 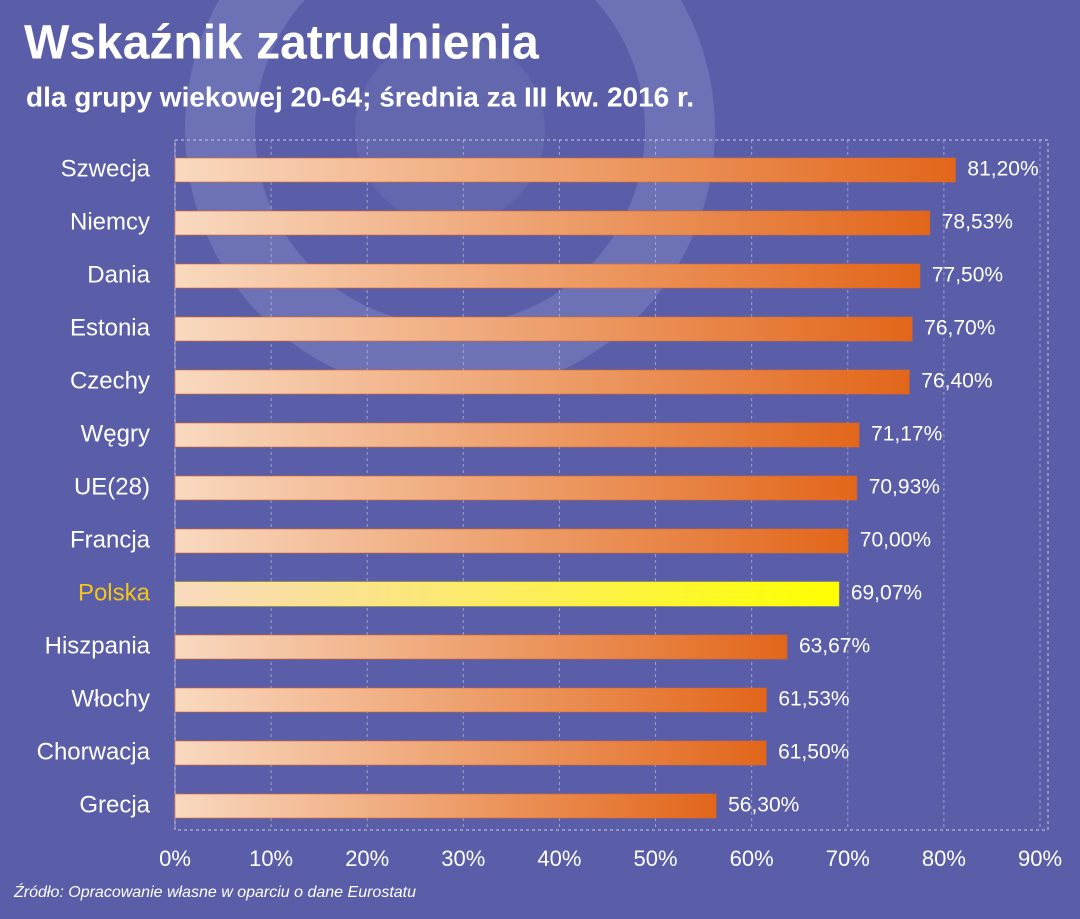 I want to click on value-label: 71,17%, so click(x=906, y=434).